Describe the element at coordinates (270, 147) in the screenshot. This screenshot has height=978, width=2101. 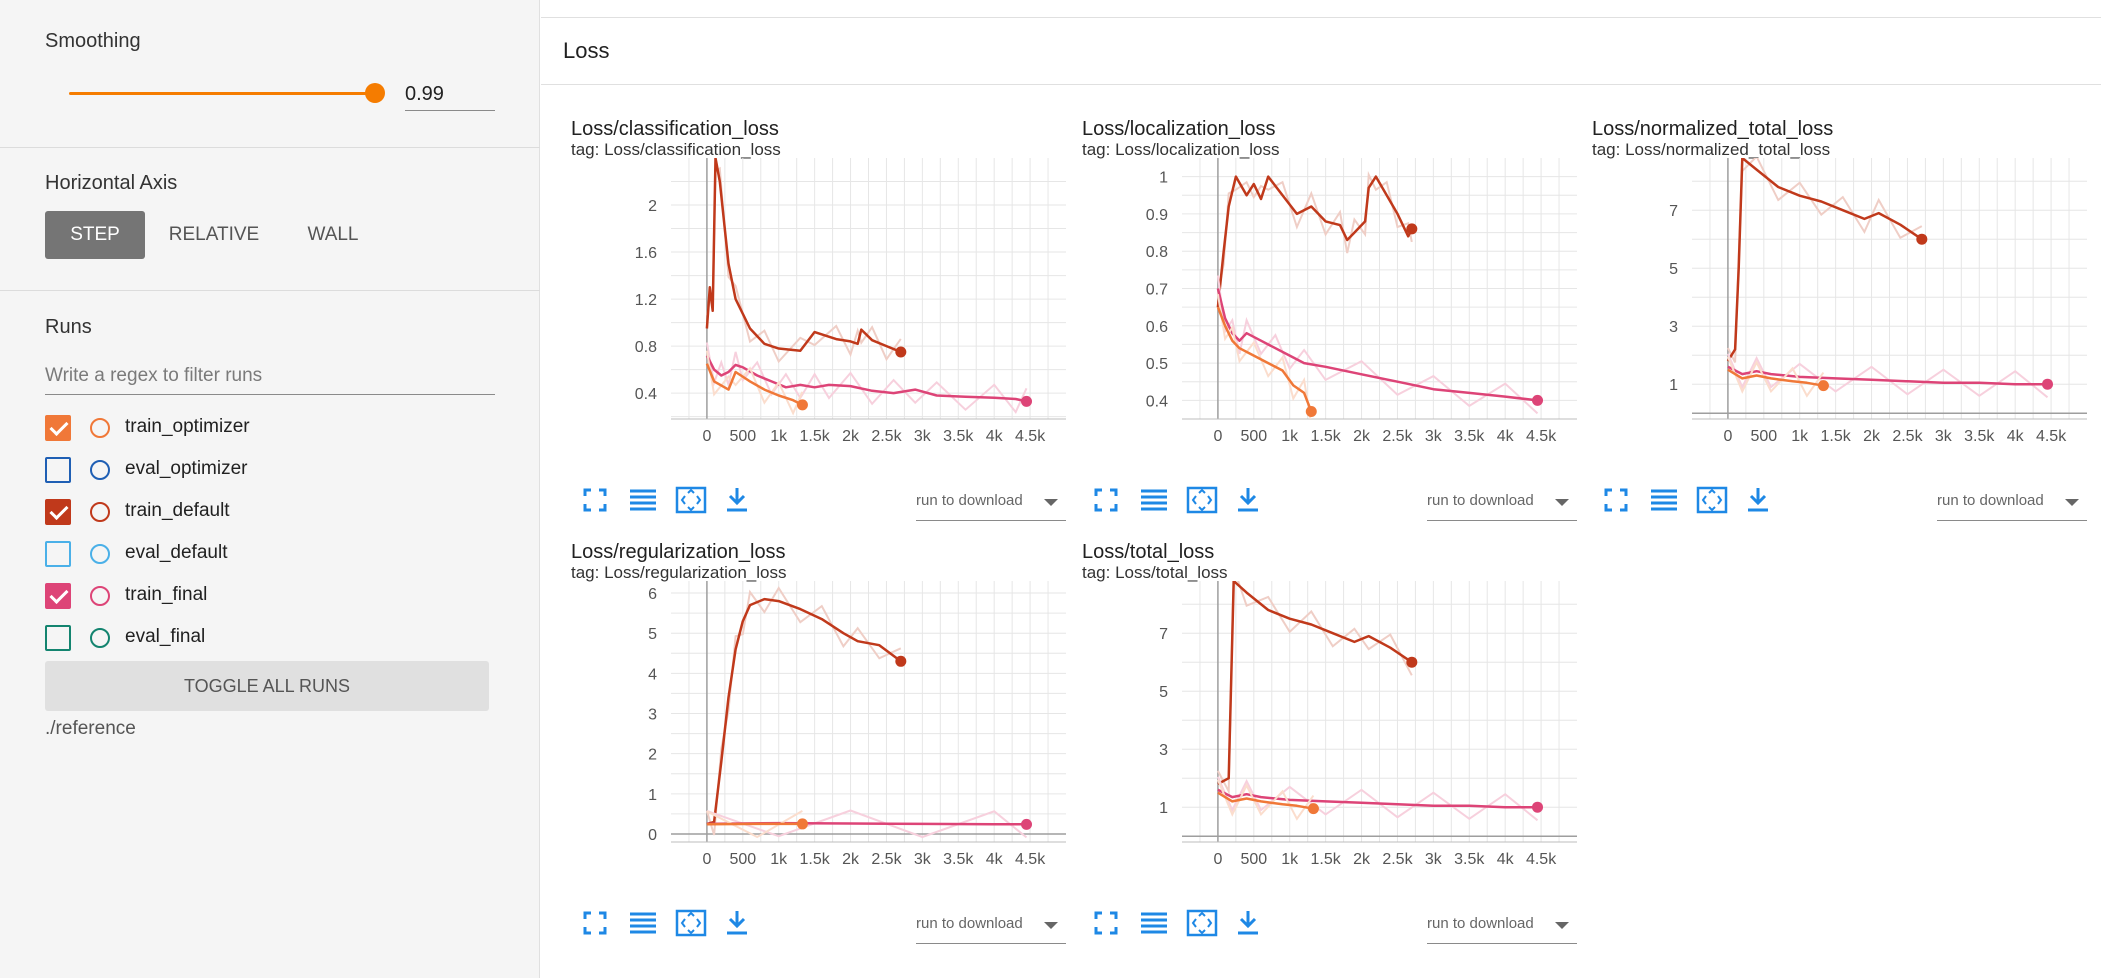
I see `sidebar-divider` at that location.